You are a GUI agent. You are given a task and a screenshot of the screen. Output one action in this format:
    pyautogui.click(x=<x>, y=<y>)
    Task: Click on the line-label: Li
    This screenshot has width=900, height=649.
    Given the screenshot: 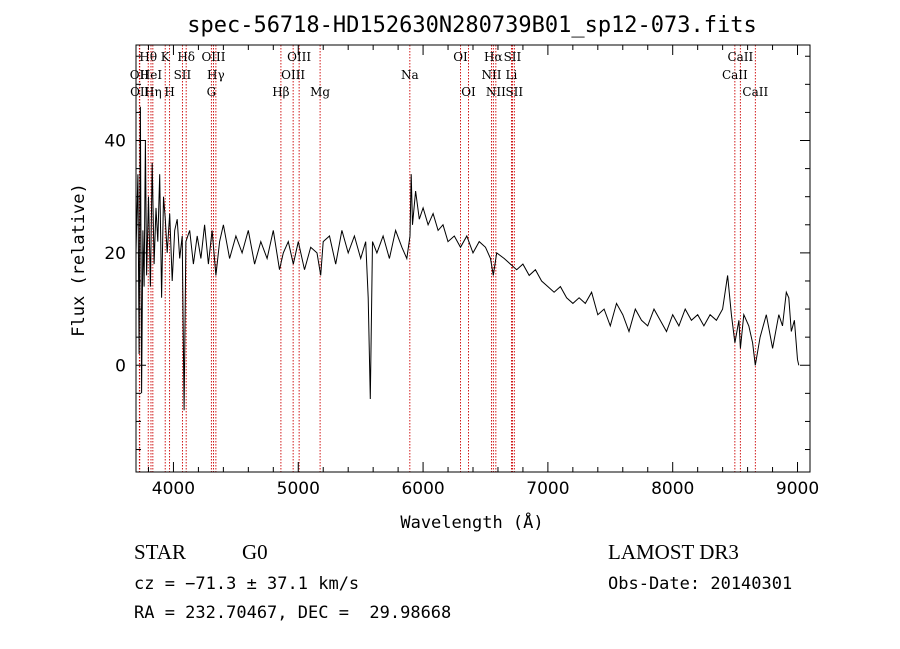 What is the action you would take?
    pyautogui.click(x=512, y=75)
    